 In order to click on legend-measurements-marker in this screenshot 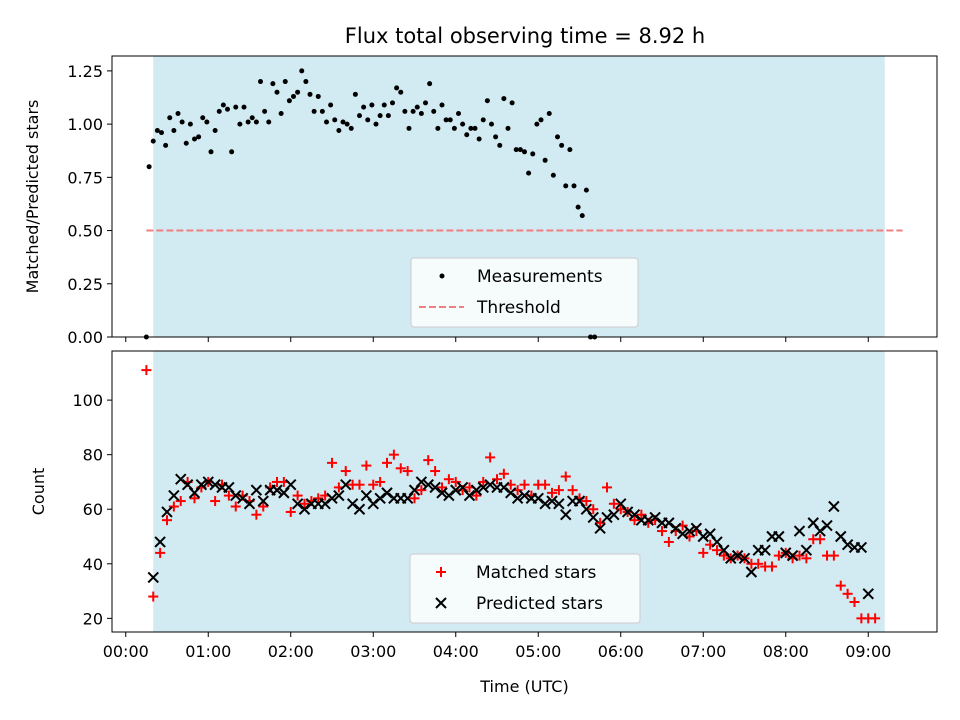, I will do `click(442, 276)`.